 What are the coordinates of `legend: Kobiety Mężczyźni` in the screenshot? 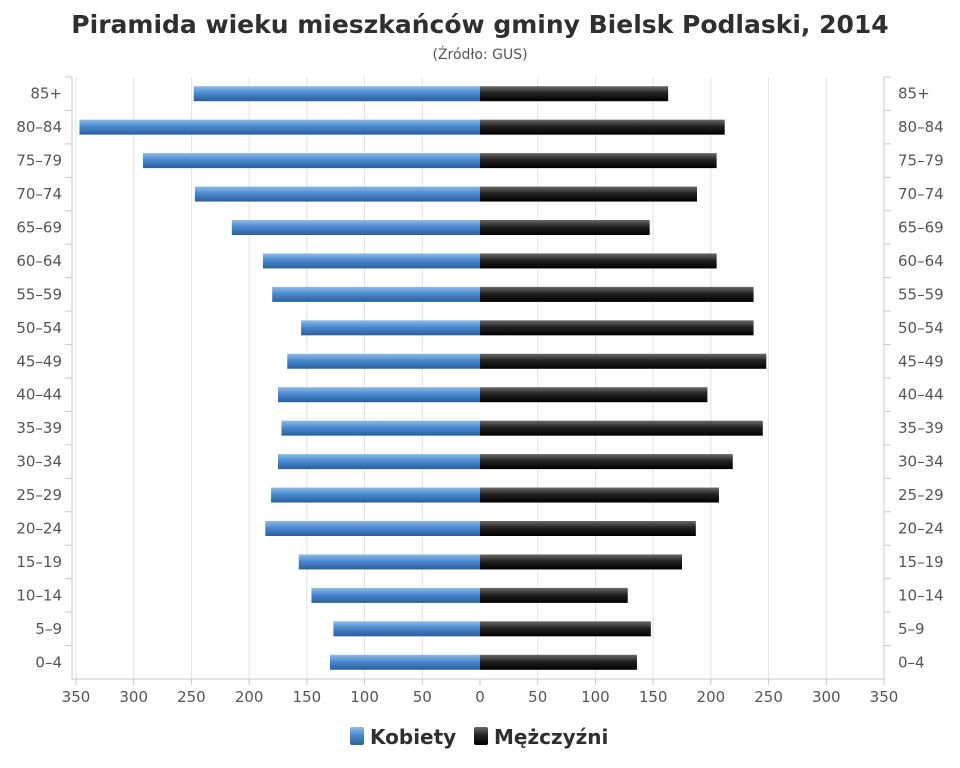 It's located at (479, 737).